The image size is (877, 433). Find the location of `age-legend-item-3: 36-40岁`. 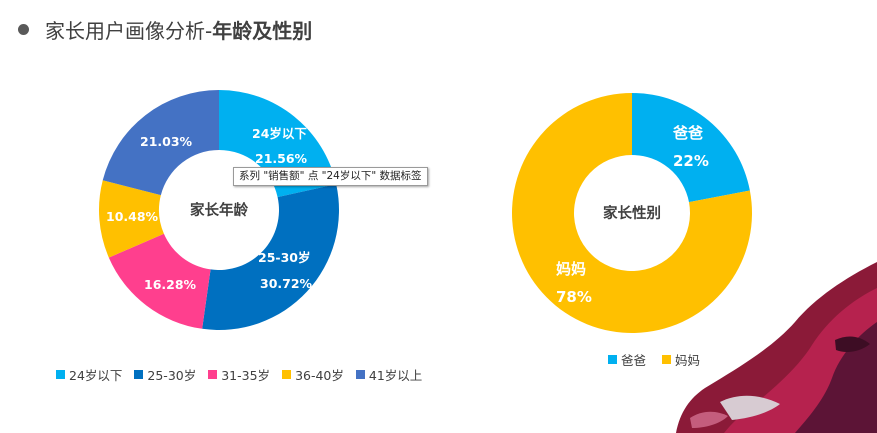

age-legend-item-3: 36-40岁 is located at coordinates (313, 374).